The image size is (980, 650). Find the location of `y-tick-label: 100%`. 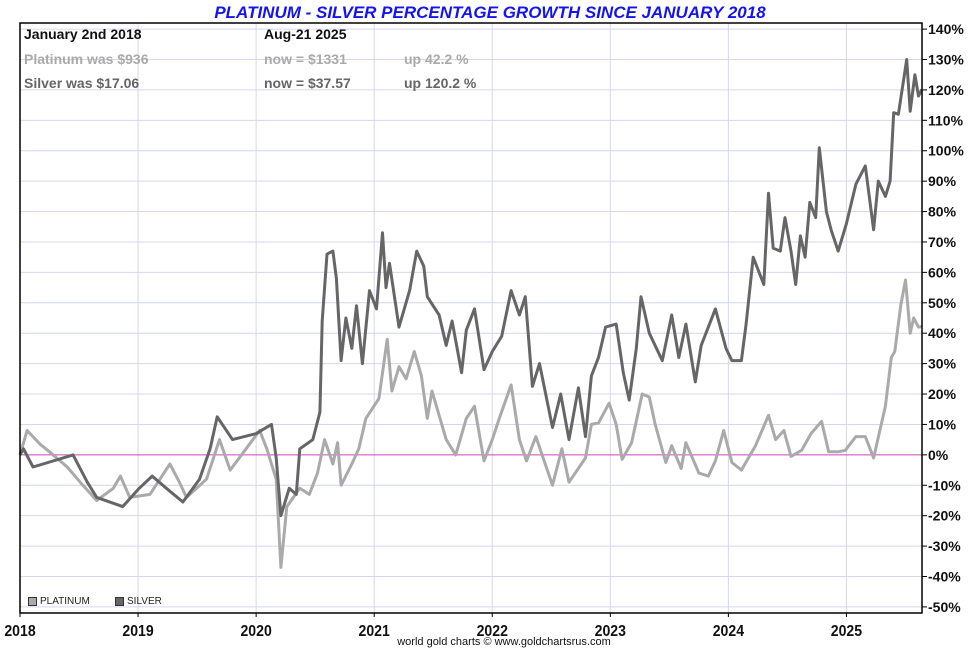

y-tick-label: 100% is located at coordinates (946, 151).